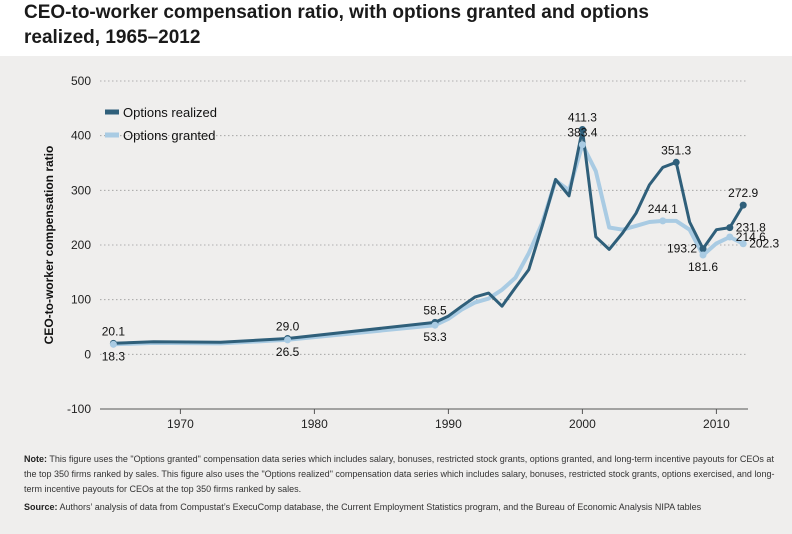 This screenshot has height=534, width=792. Describe the element at coordinates (87, 354) in the screenshot. I see `y-tick-label: 0` at that location.